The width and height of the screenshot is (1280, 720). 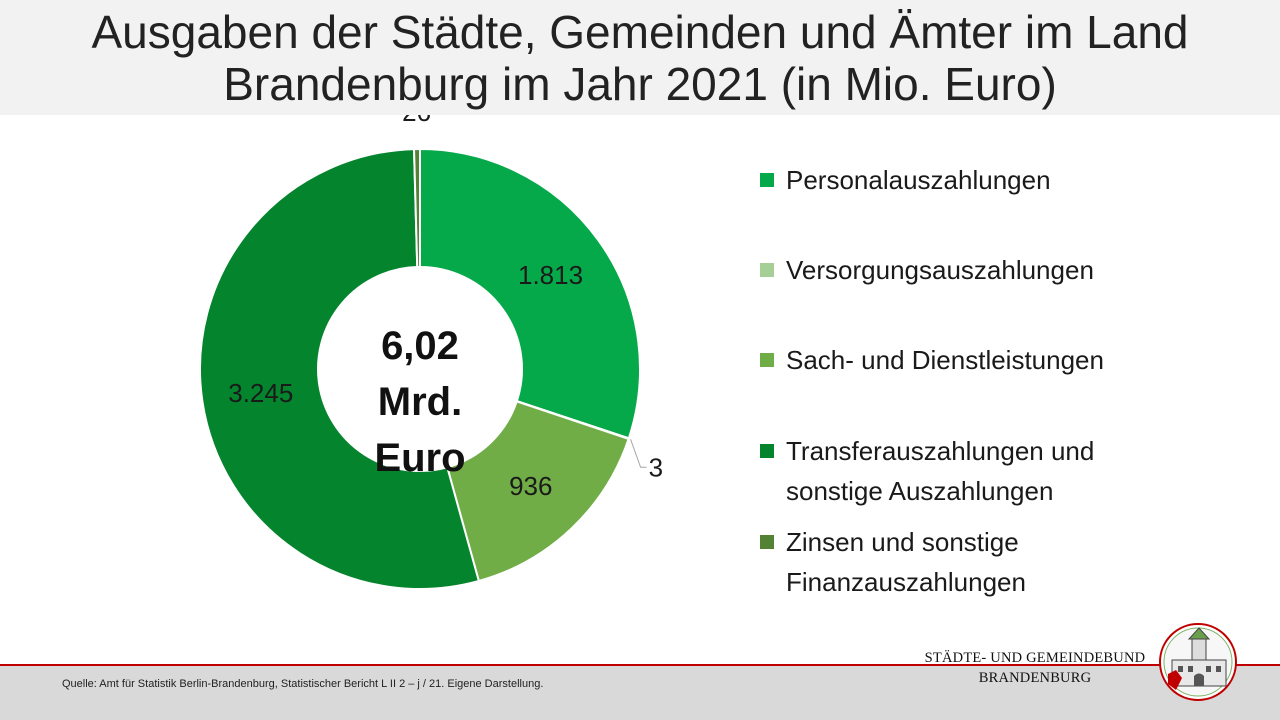 I want to click on center-label: 6,02 Mrd. Euro, so click(x=419, y=402).